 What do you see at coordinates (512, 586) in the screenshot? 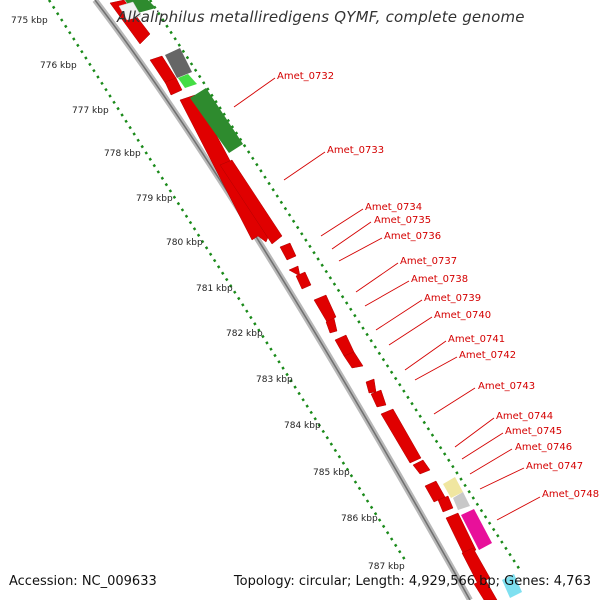
I see `gene-feature-cyan` at bounding box center [512, 586].